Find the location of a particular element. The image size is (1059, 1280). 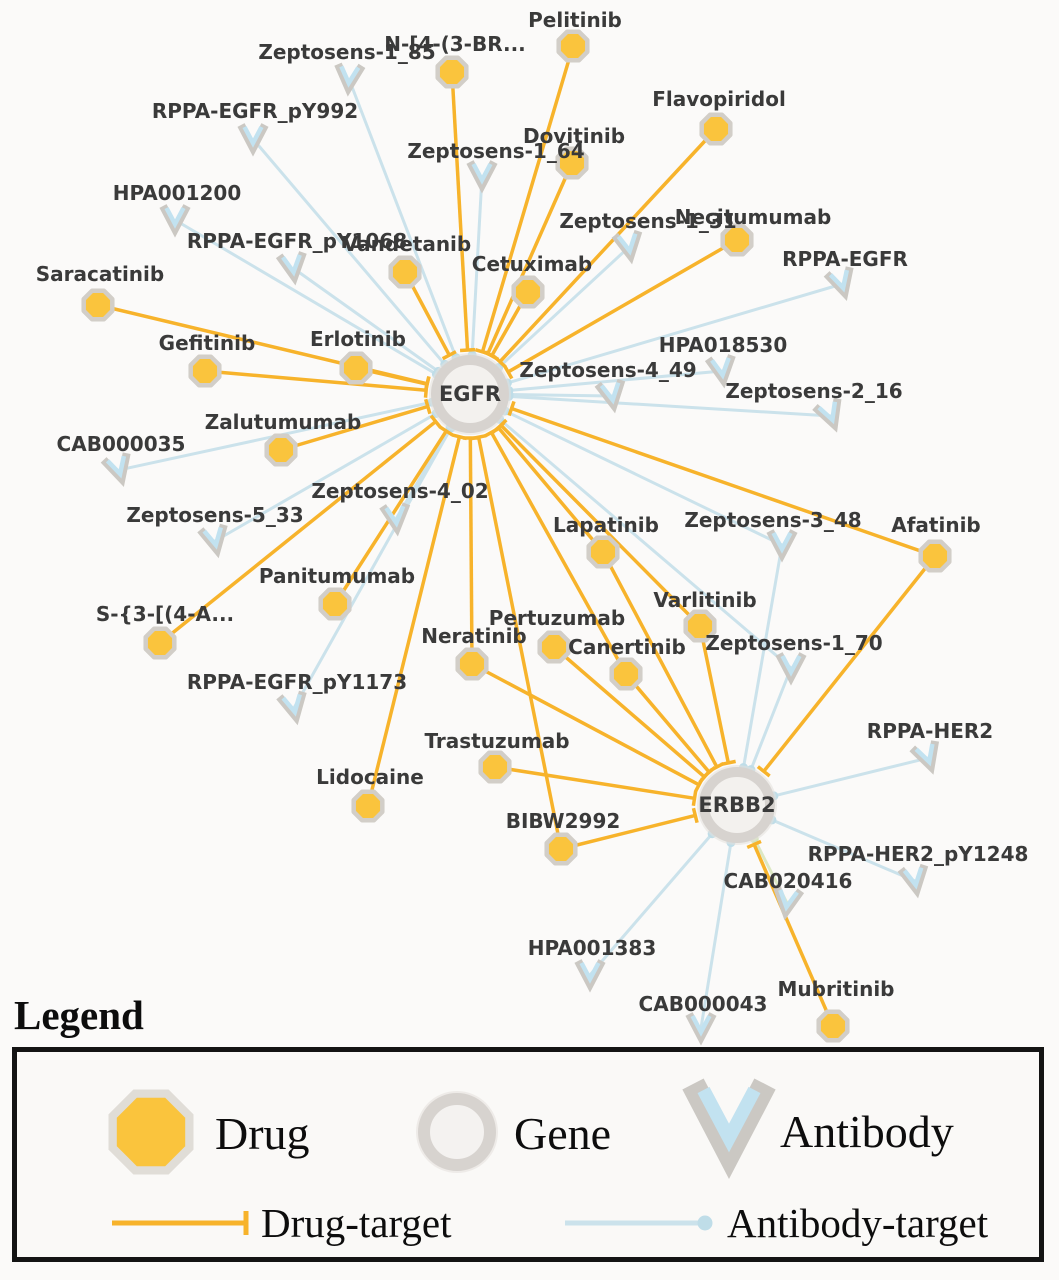

antibody-label: Zeptosens-1_31 is located at coordinates (647, 221).